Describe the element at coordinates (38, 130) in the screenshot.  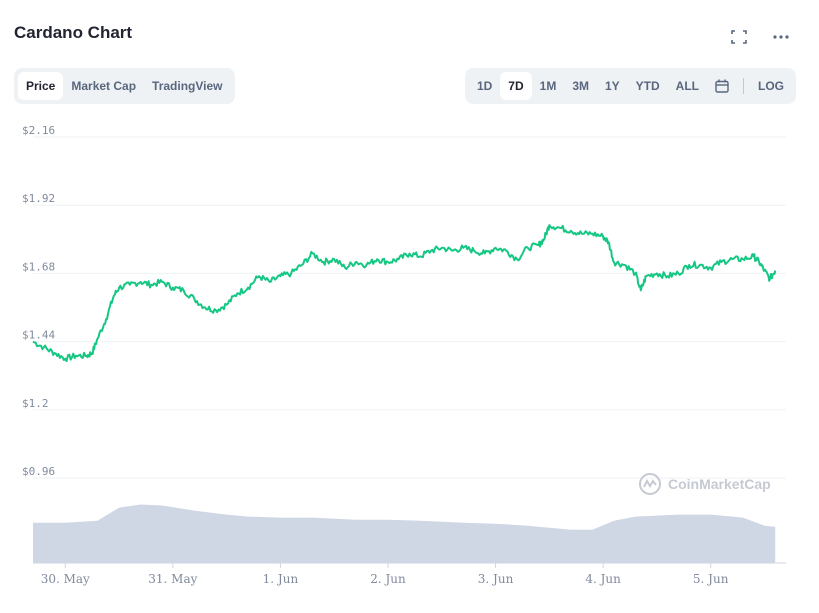
I see `y-tick-label: $2.16` at that location.